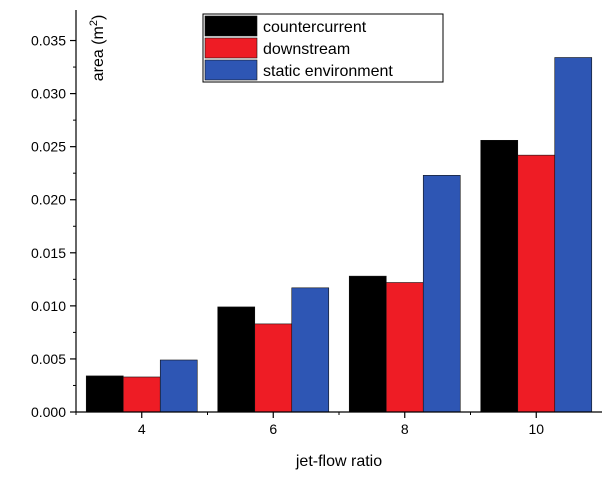  I want to click on y-tick-label: 0.010, so click(48, 306).